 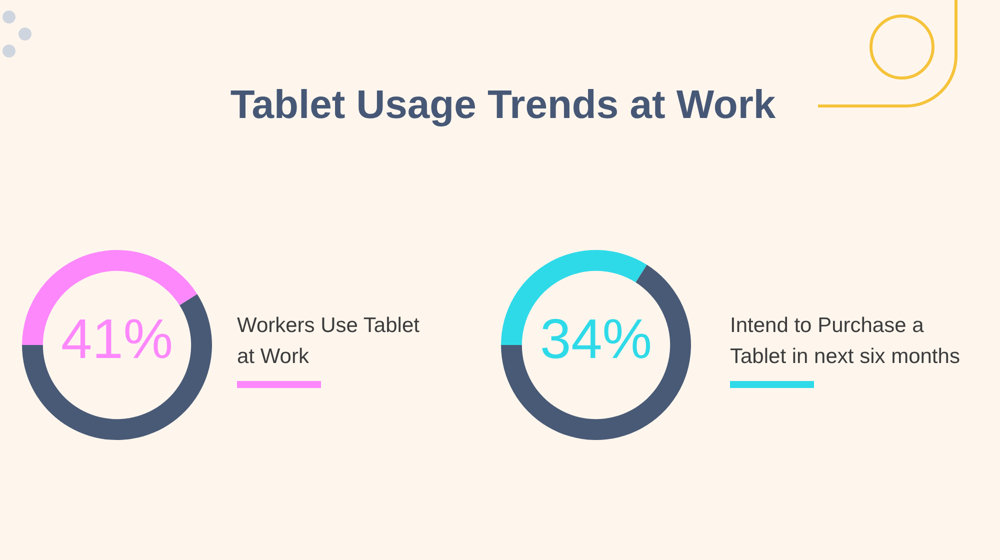 I want to click on data-label: 34%, so click(x=596, y=338).